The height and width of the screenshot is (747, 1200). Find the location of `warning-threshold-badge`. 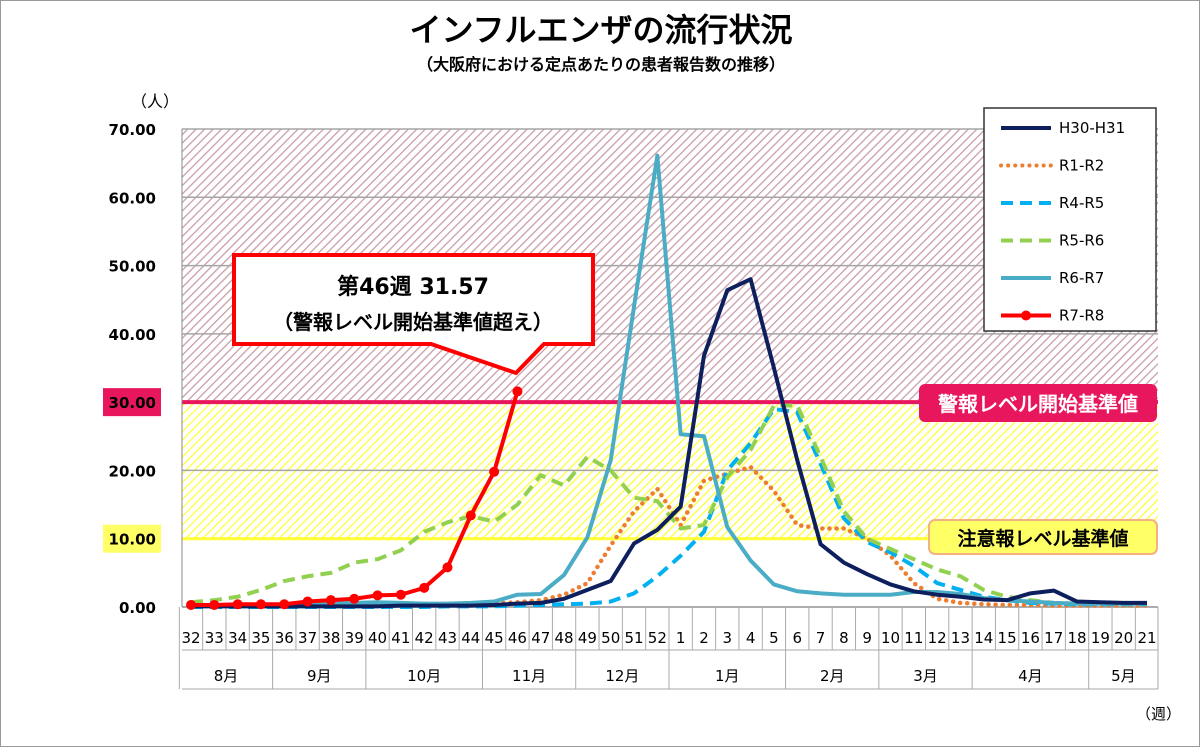

warning-threshold-badge is located at coordinates (1043, 537).